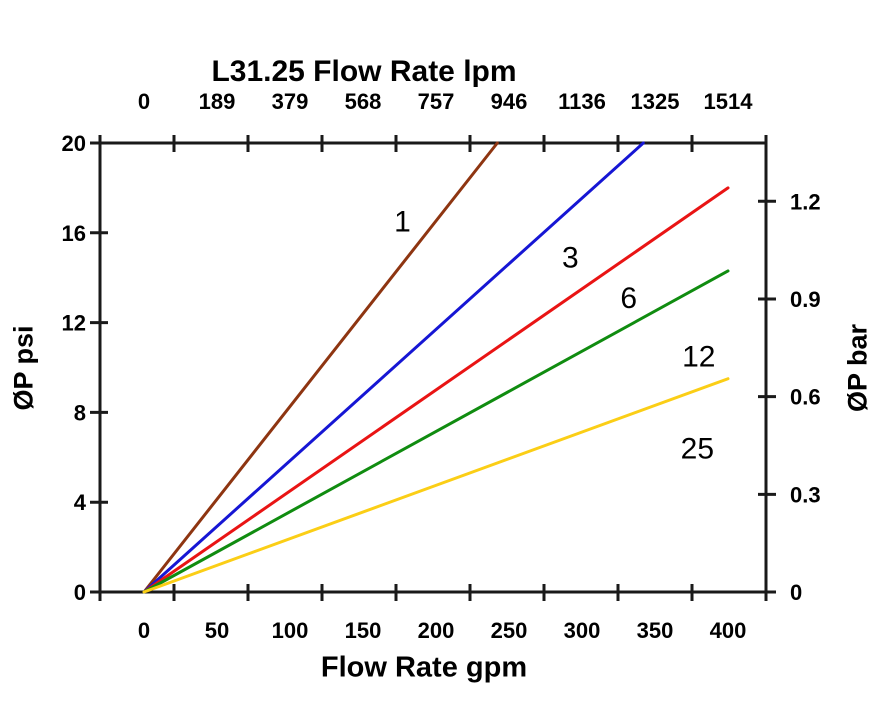  I want to click on x-tick-label: 400, so click(728, 630).